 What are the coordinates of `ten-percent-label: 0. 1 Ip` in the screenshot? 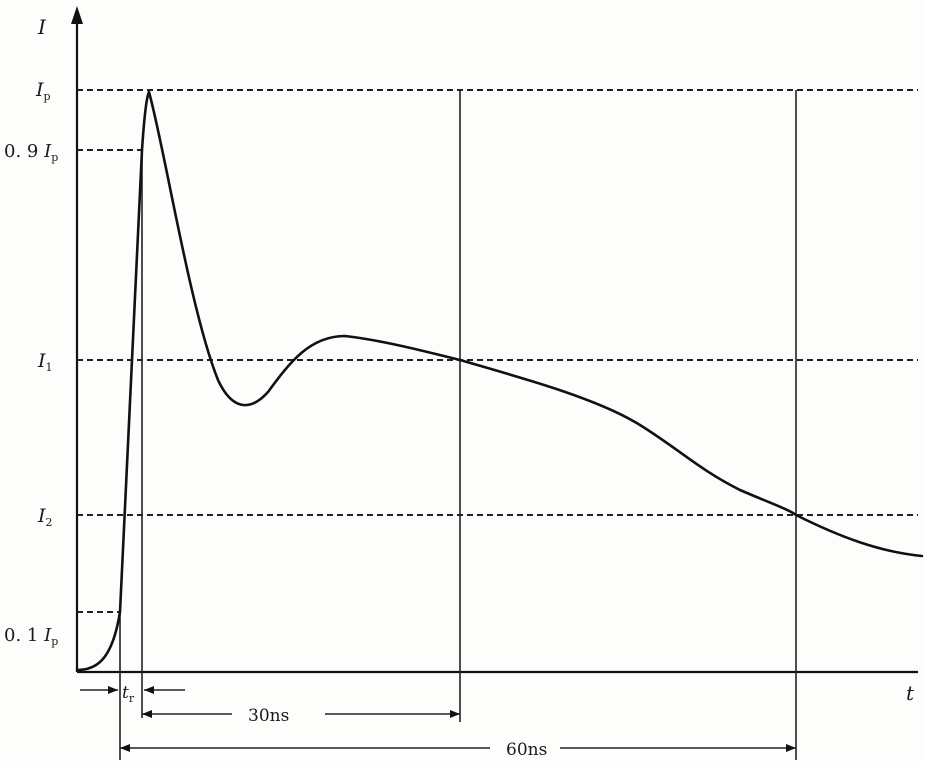 It's located at (31, 636).